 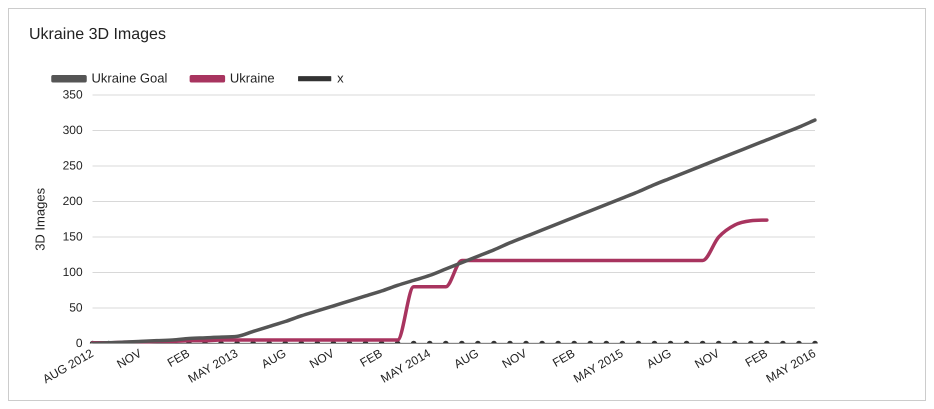 I want to click on y-tick-label: 150, so click(x=72, y=236).